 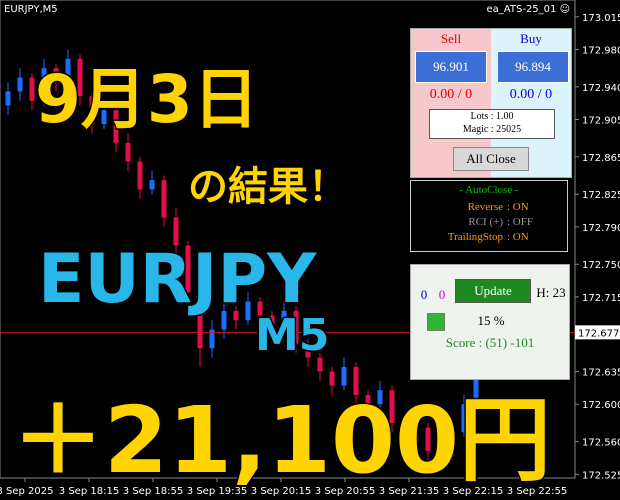 What do you see at coordinates (601, 18) in the screenshot?
I see `y-tick-label: 173.015` at bounding box center [601, 18].